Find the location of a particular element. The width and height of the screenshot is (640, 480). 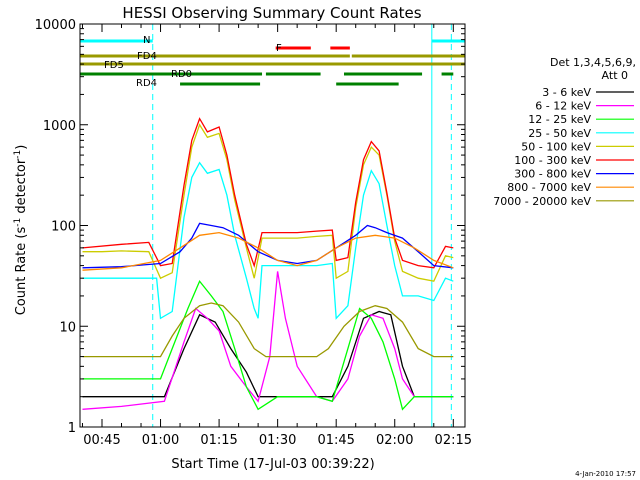

x-tick-label-3: 01:30 is located at coordinates (277, 440).